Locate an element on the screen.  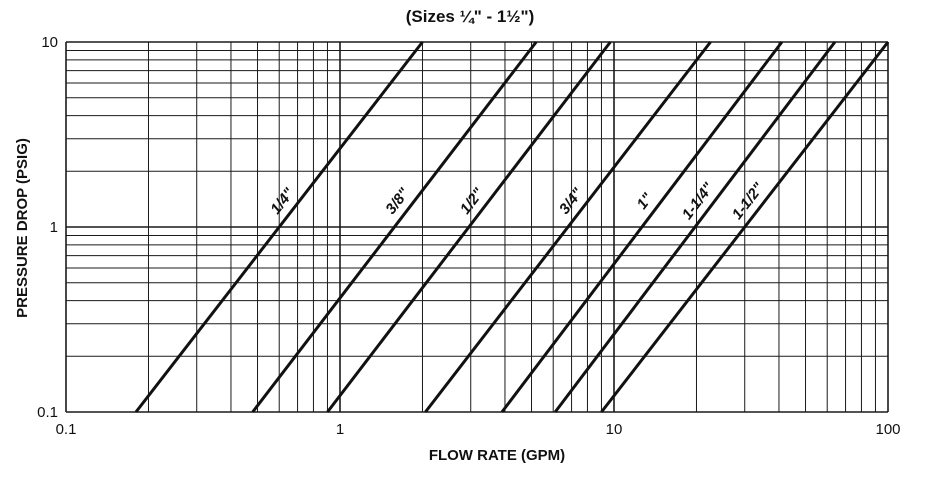
x-tick-label: 10 is located at coordinates (614, 429).